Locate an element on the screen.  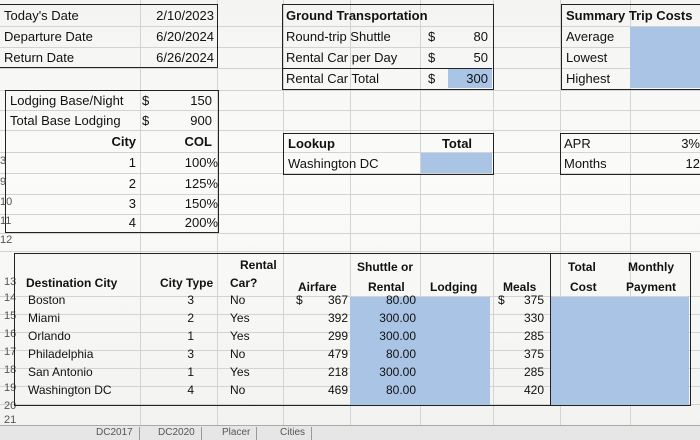
rental-total-value: 300 is located at coordinates (477, 78).